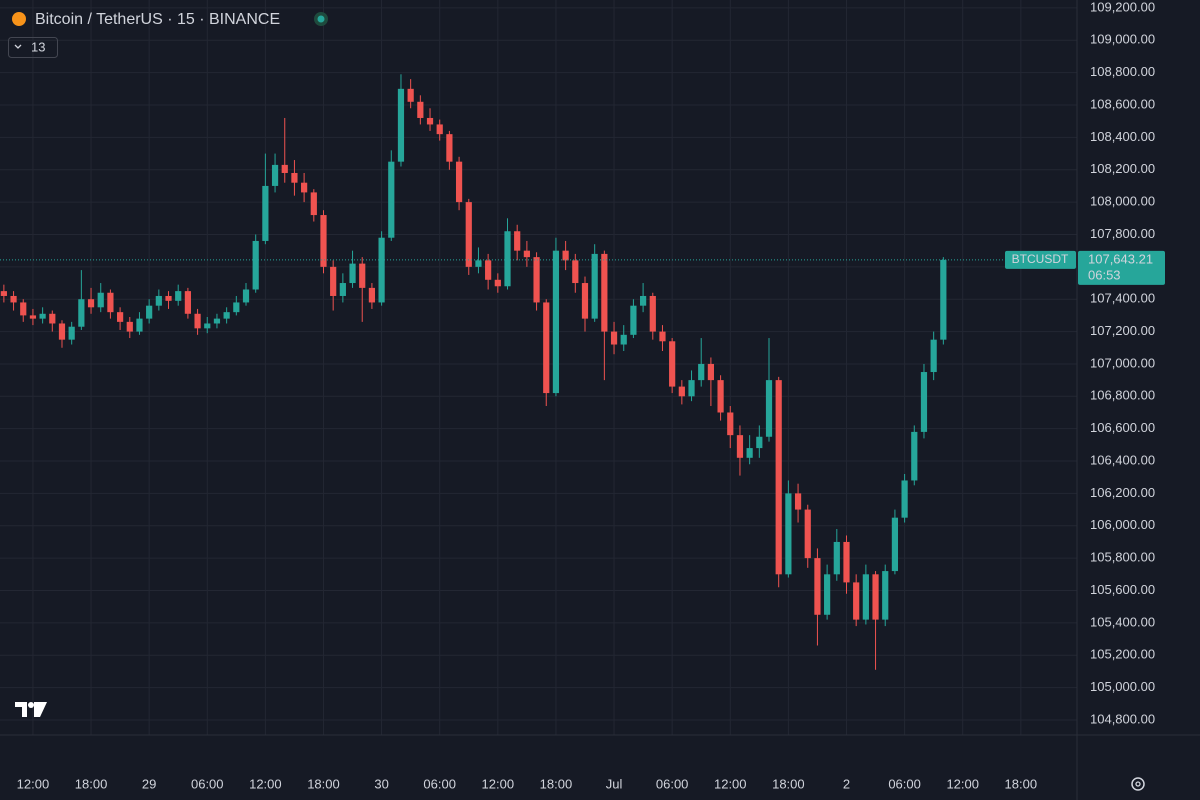  What do you see at coordinates (1122, 459) in the screenshot?
I see `y-tick-label: 106,400.00` at bounding box center [1122, 459].